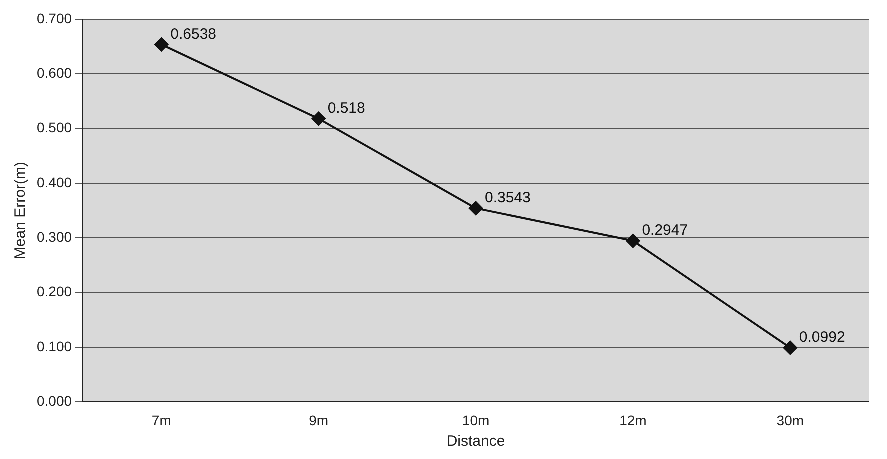  What do you see at coordinates (665, 231) in the screenshot?
I see `data-label: 0.2947` at bounding box center [665, 231].